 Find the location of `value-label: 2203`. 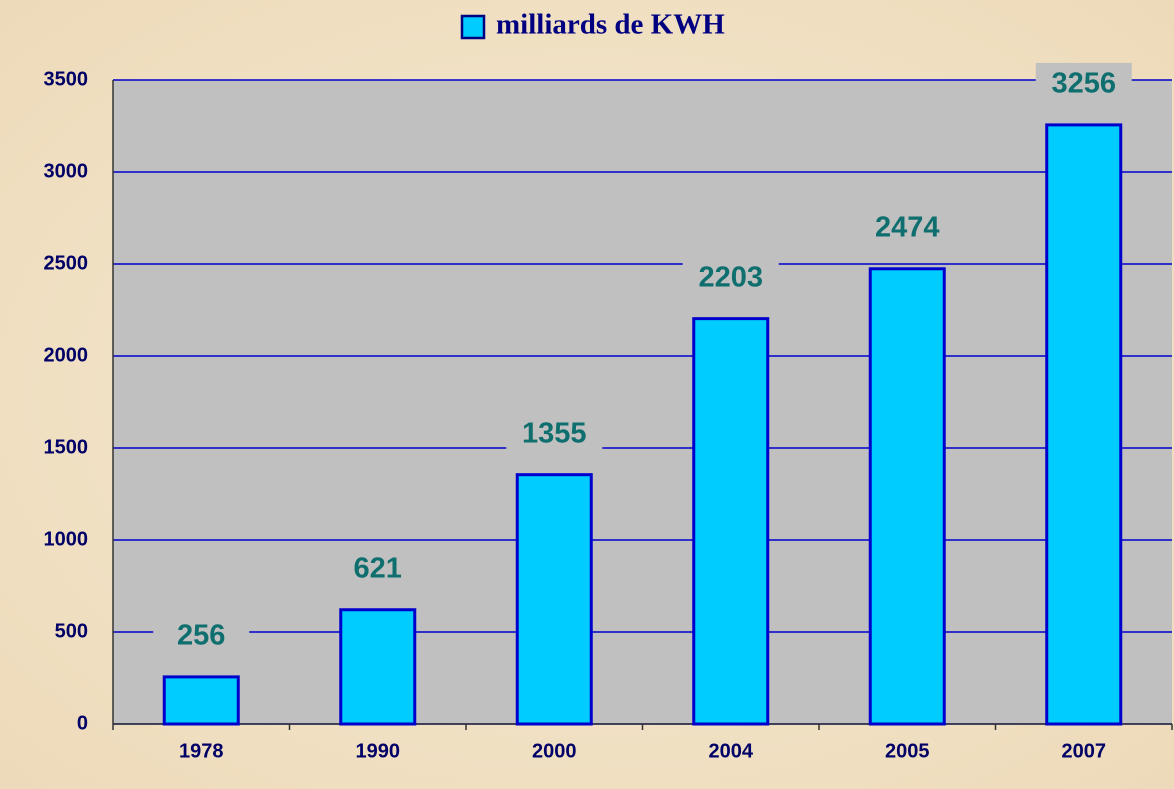

value-label: 2203 is located at coordinates (730, 277).